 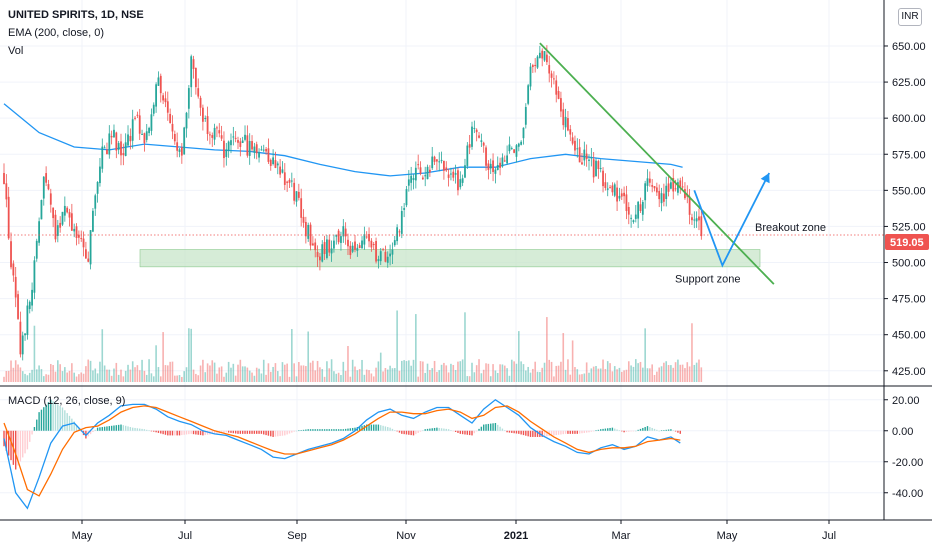 I want to click on support-zone-label: Support zone, so click(x=707, y=280).